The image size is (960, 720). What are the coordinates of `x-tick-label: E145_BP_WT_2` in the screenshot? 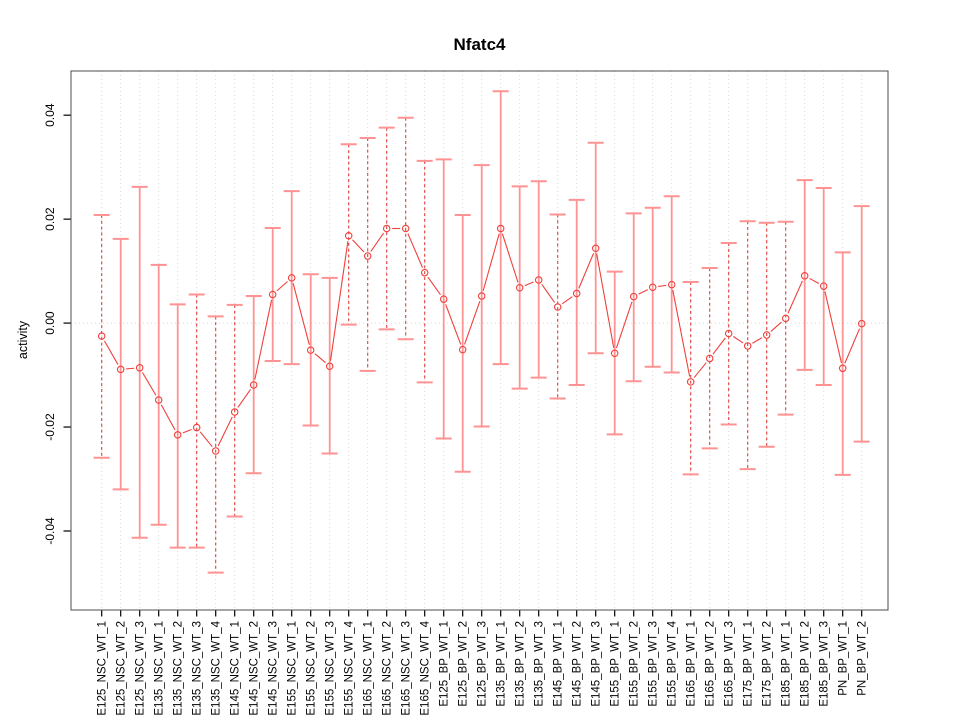 It's located at (578, 664).